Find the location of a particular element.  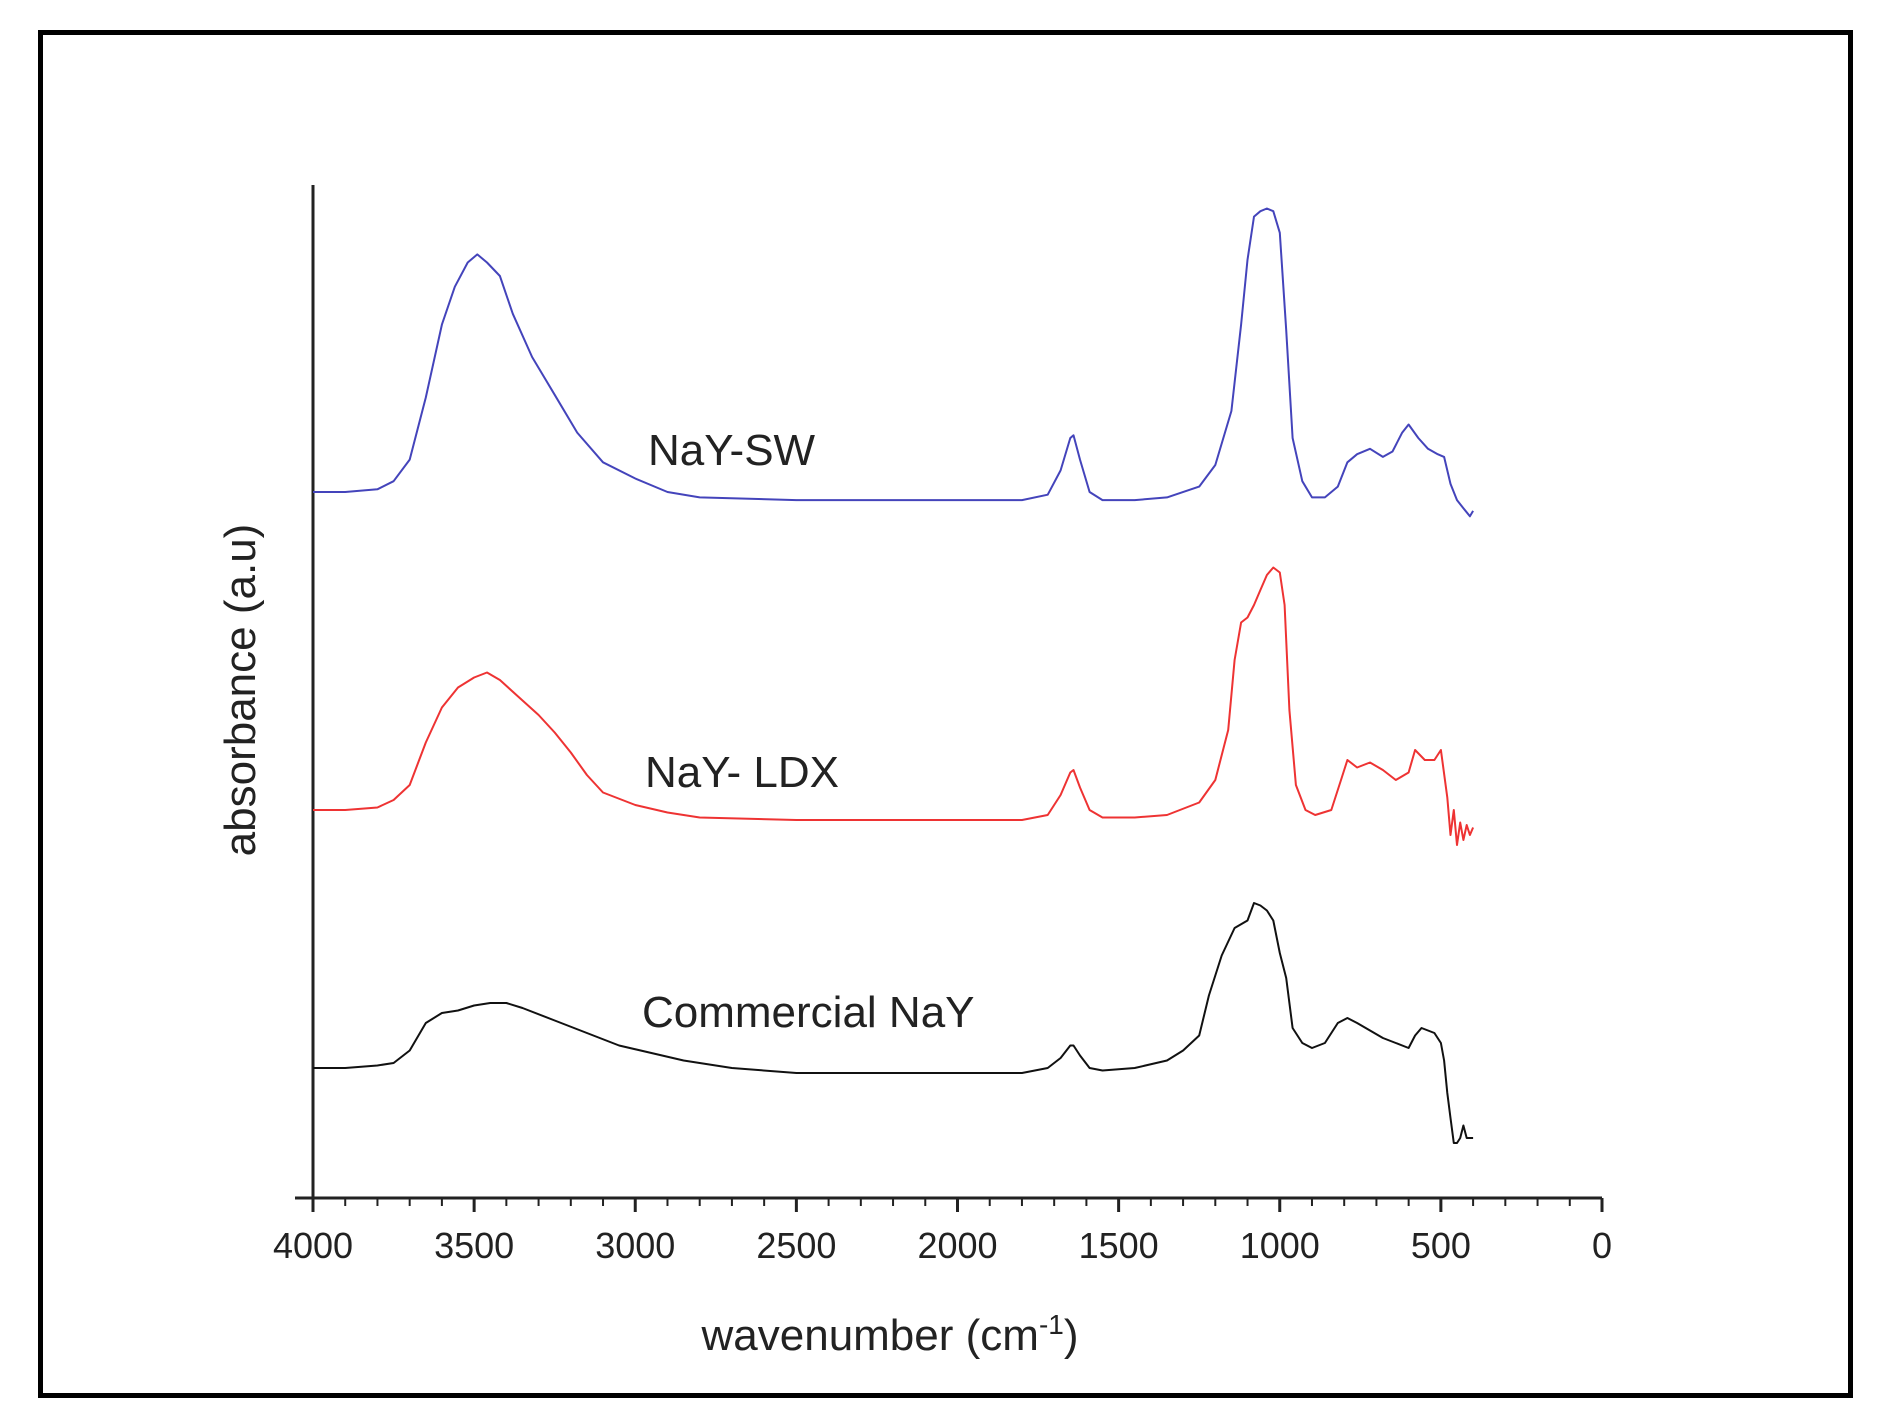

y-axis-title: absorbance (a.u) is located at coordinates (240, 690).